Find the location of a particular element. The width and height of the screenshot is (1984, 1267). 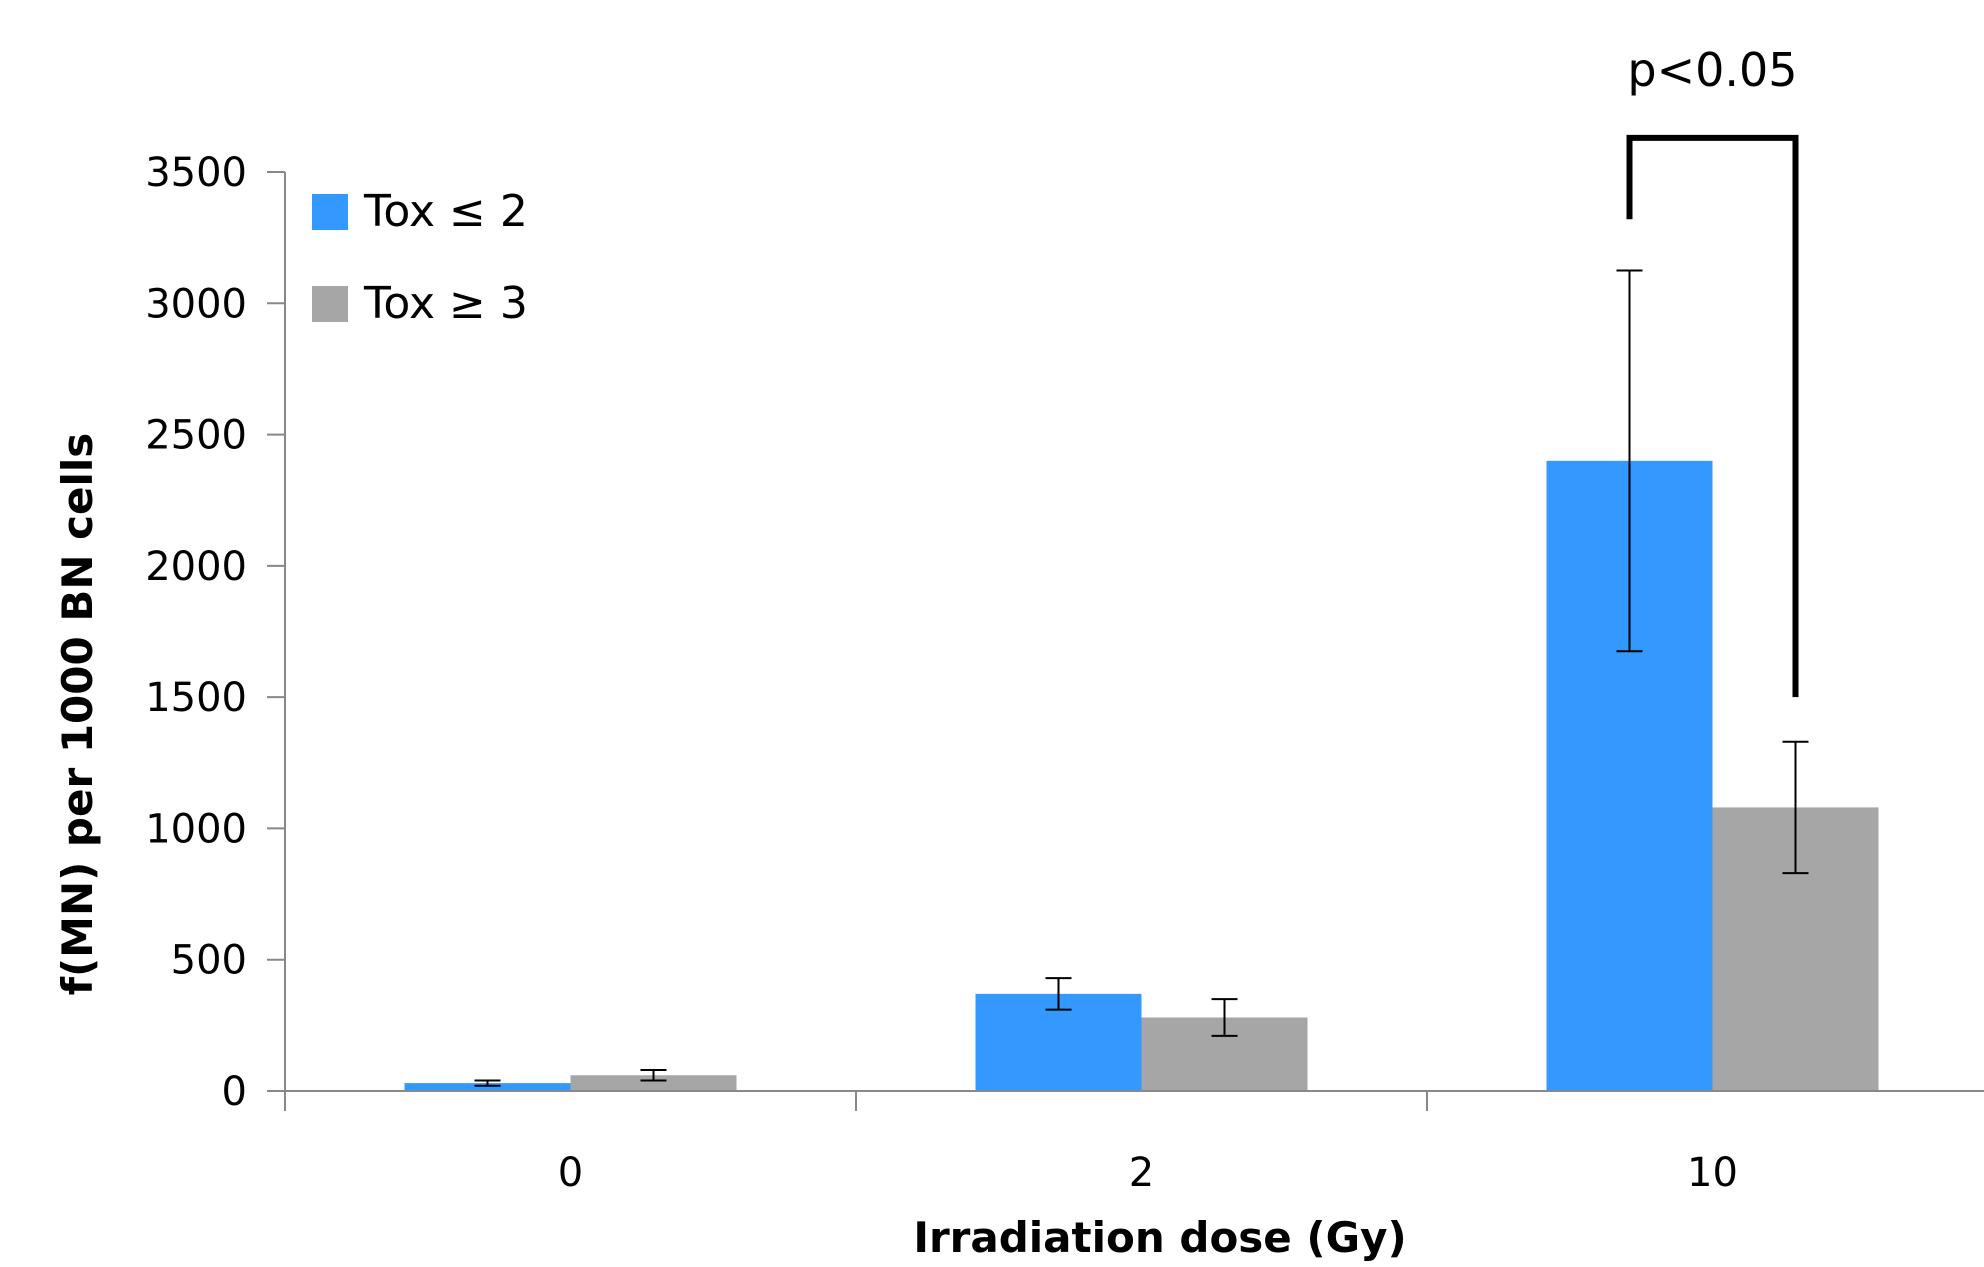

x-ticks-group: 0 2 10 is located at coordinates (1011, 1143).